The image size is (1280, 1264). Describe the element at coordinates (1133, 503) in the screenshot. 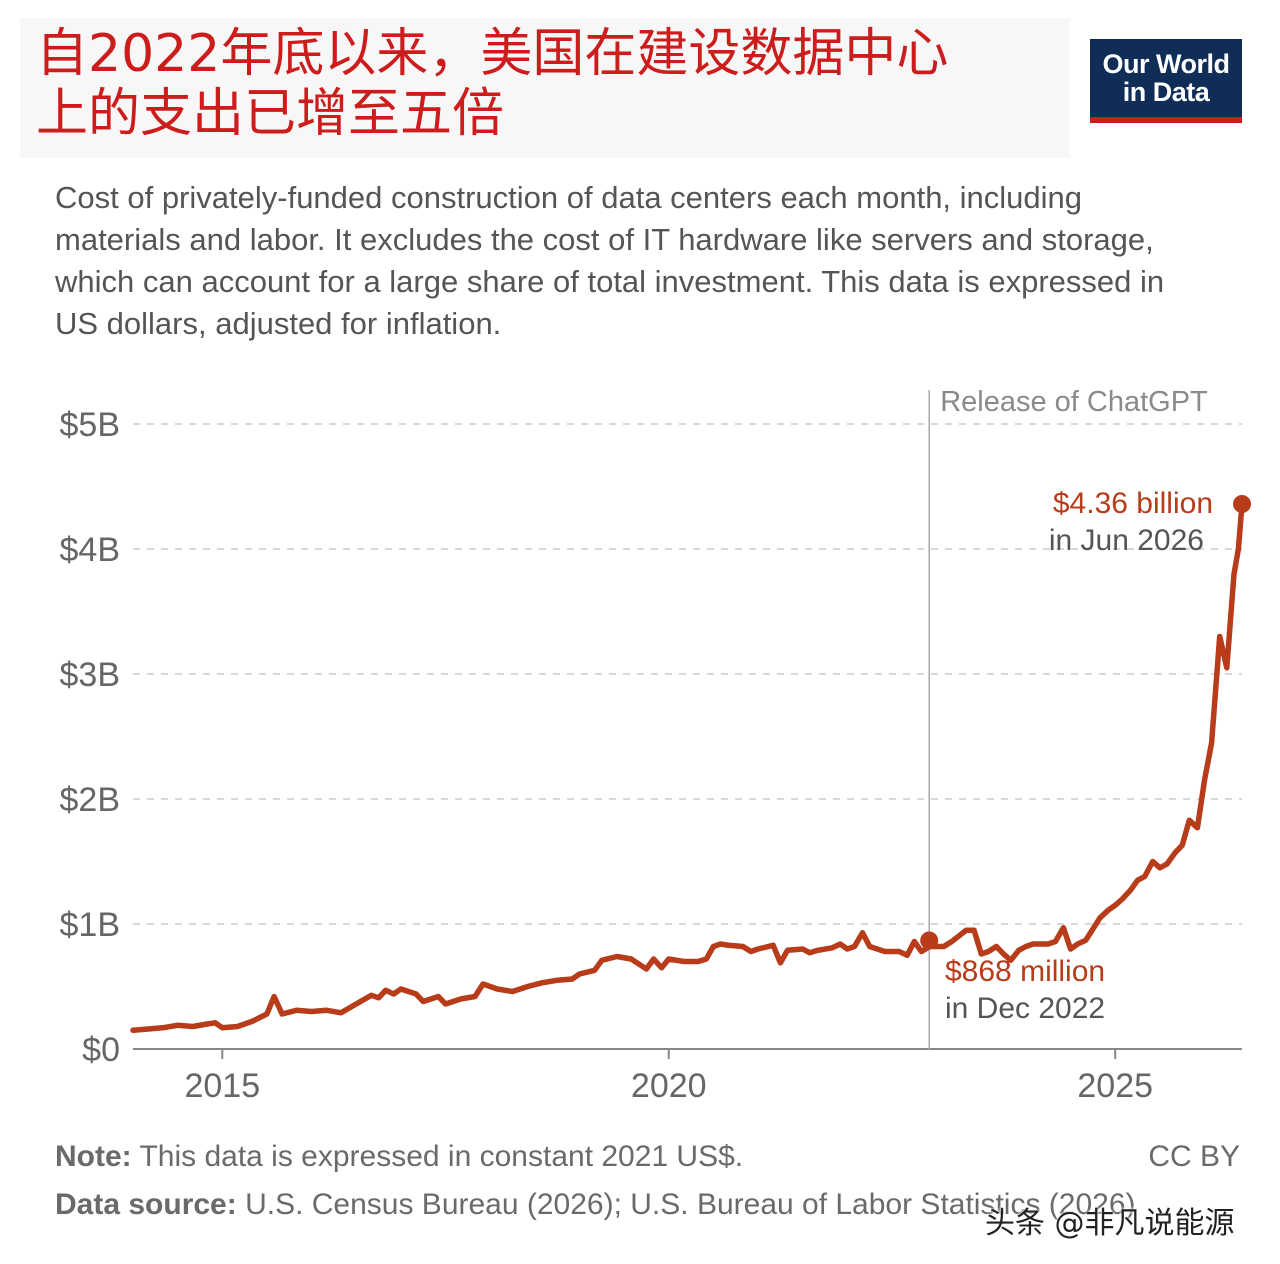

I see `annotation-value-jun-2026: $4.36 billion` at that location.